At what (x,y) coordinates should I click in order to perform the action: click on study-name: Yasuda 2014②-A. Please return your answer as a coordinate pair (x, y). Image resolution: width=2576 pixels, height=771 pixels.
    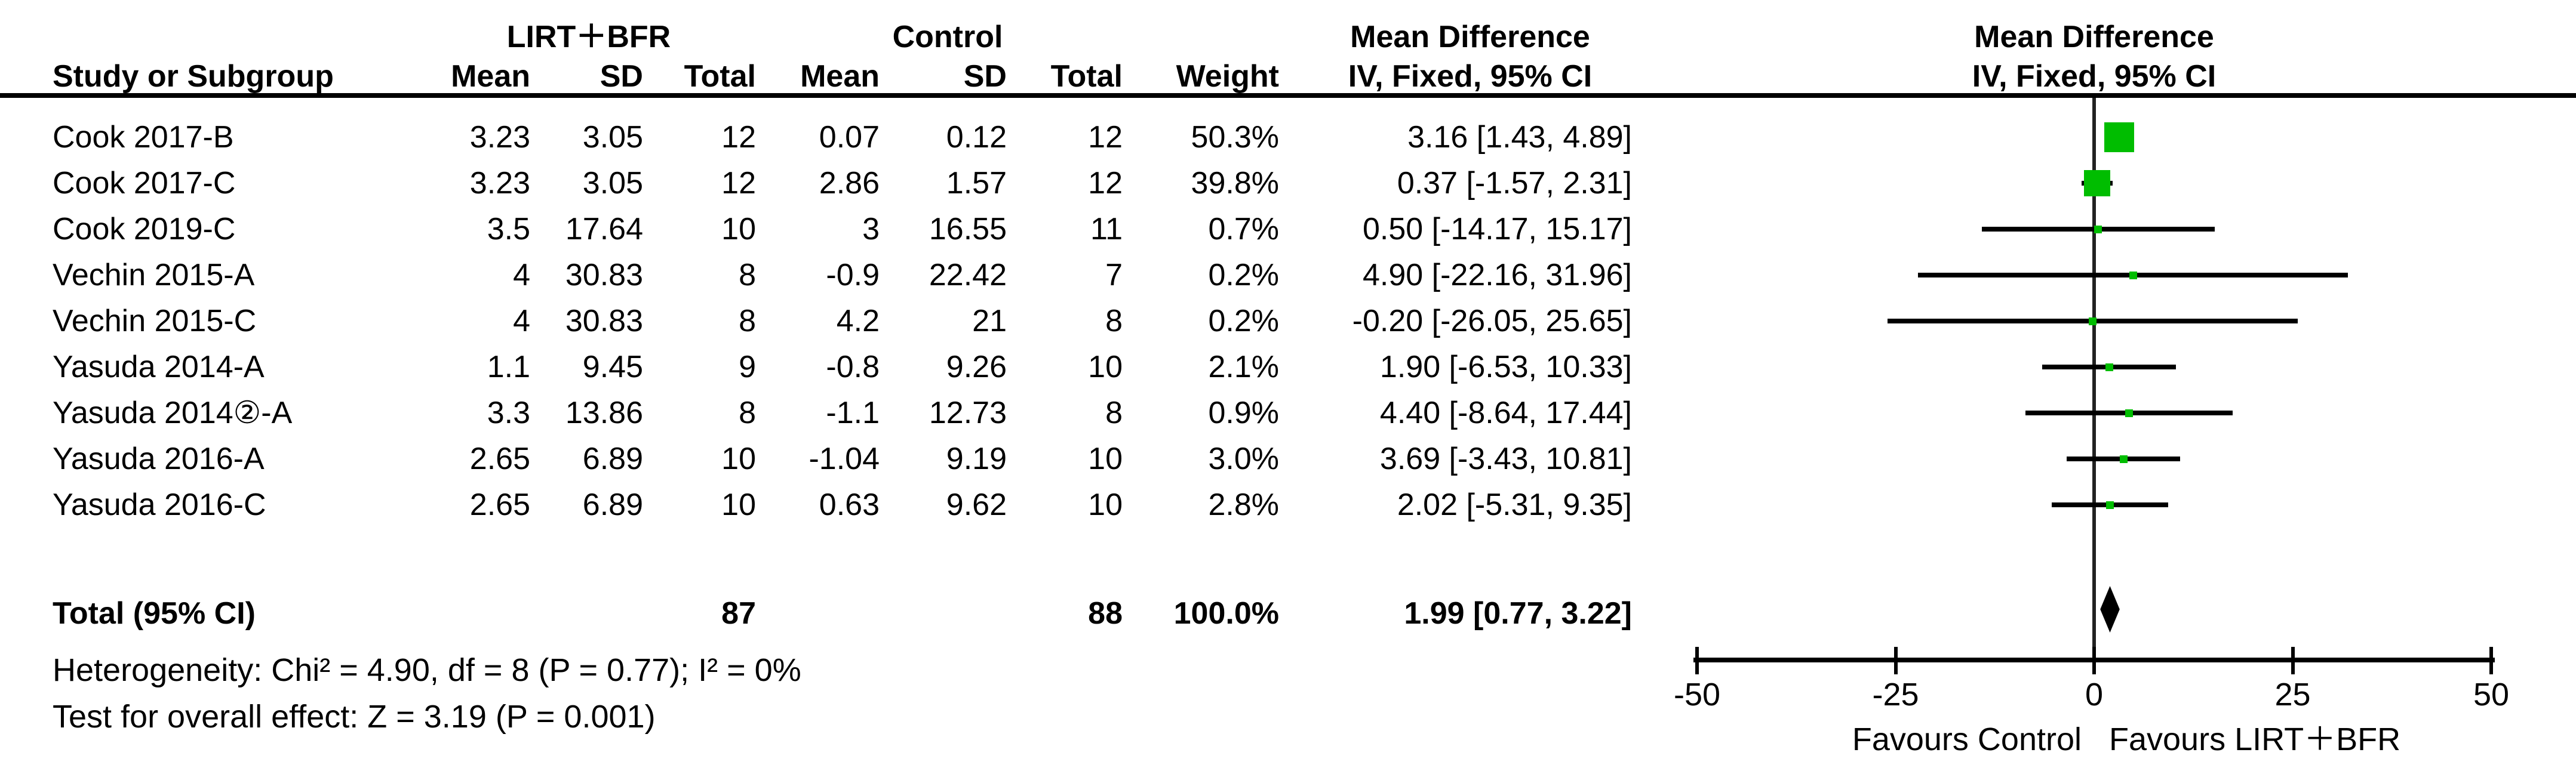
    Looking at the image, I should click on (173, 413).